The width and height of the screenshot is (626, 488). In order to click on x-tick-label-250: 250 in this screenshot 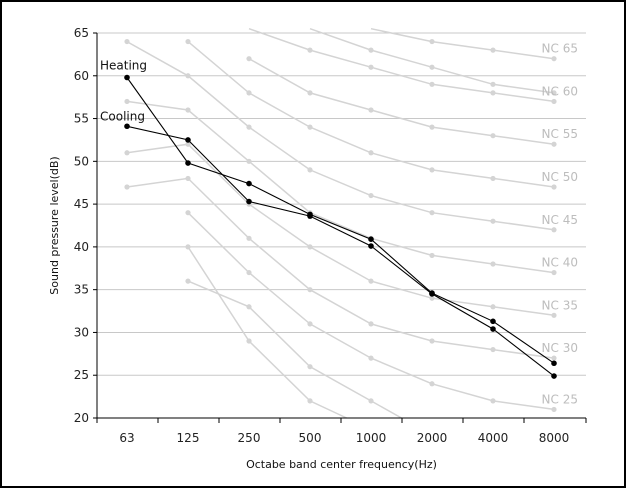, I will do `click(249, 438)`.